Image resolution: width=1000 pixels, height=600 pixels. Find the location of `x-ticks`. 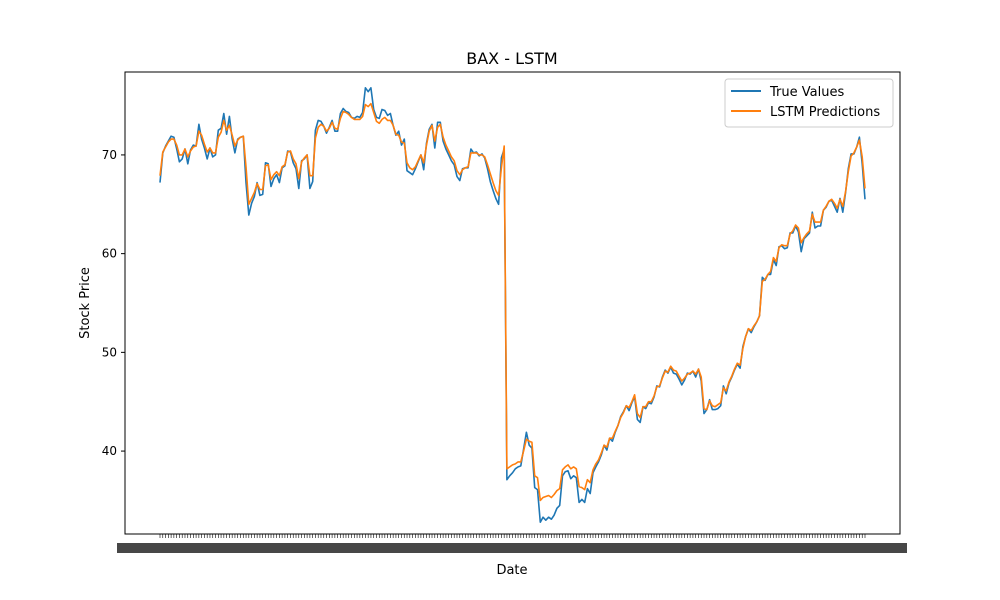

x-ticks is located at coordinates (512, 543).